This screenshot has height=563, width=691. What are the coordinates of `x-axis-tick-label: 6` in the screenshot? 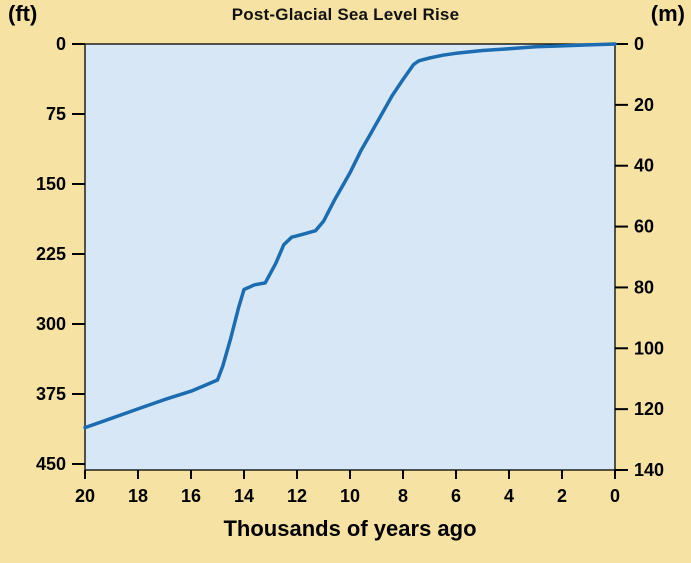 It's located at (456, 496).